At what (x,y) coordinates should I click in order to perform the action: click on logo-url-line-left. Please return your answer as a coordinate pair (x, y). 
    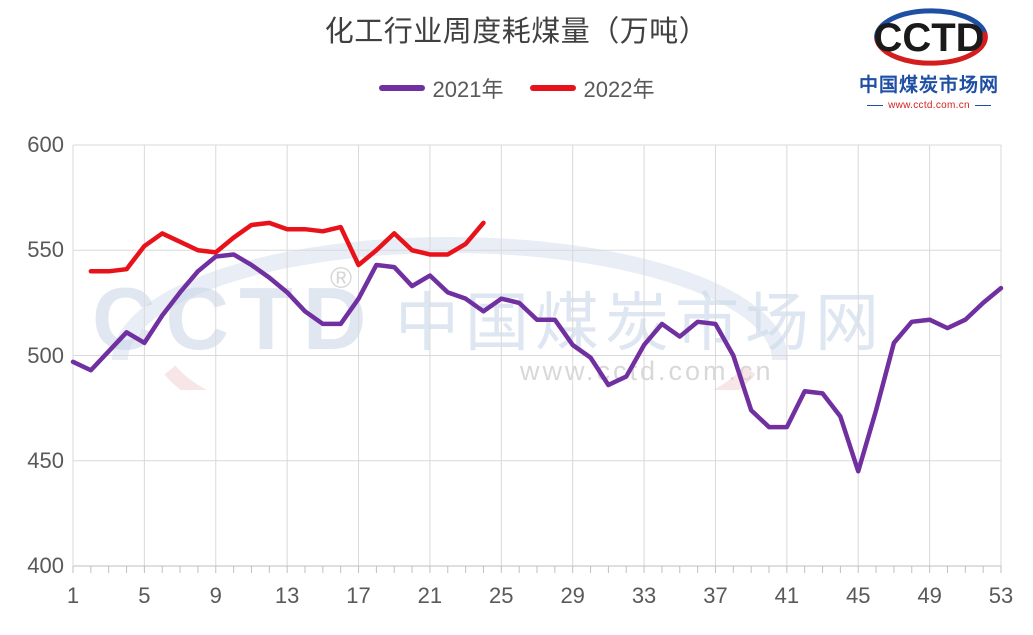
    Looking at the image, I should click on (875, 105).